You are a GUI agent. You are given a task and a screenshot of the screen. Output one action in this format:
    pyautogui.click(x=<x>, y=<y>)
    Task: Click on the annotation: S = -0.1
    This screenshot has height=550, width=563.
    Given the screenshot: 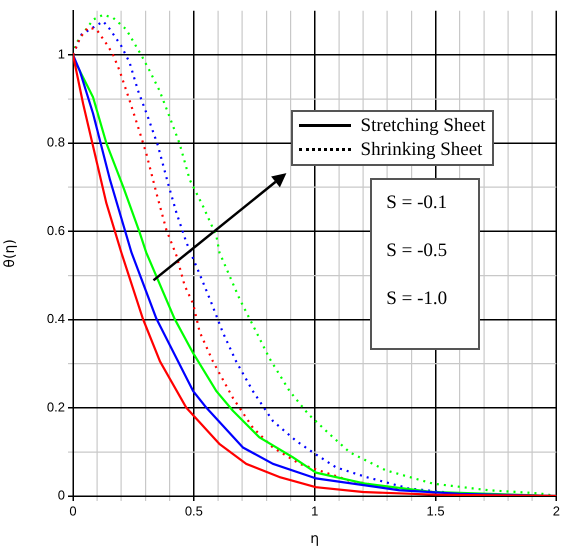 What is the action you would take?
    pyautogui.click(x=417, y=203)
    